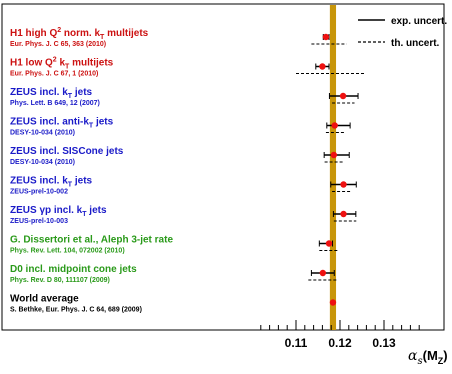 The height and width of the screenshot is (374, 452). What do you see at coordinates (91, 240) in the screenshot?
I see `measurement-title: G. Dissertori et al., Aleph 3-jet rate` at bounding box center [91, 240].